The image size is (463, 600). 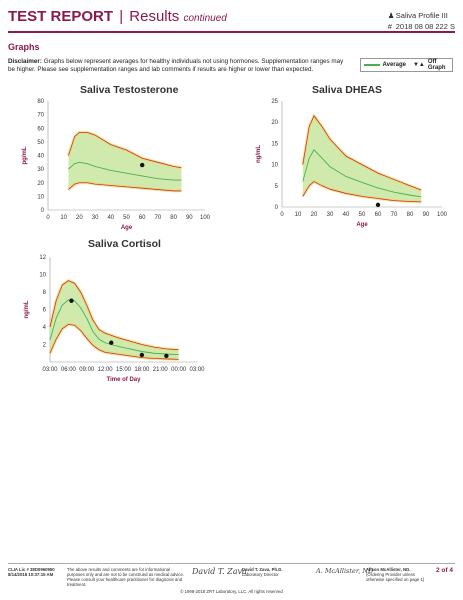 I want to click on title-results: Results, so click(x=154, y=16).